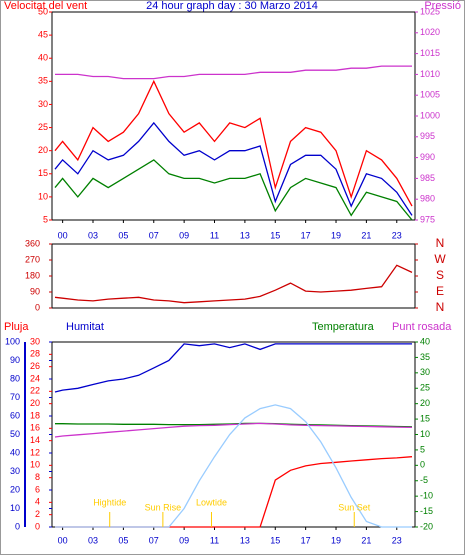 The image size is (465, 555). Describe the element at coordinates (426, 496) in the screenshot. I see `y2-tick-label: -10` at that location.